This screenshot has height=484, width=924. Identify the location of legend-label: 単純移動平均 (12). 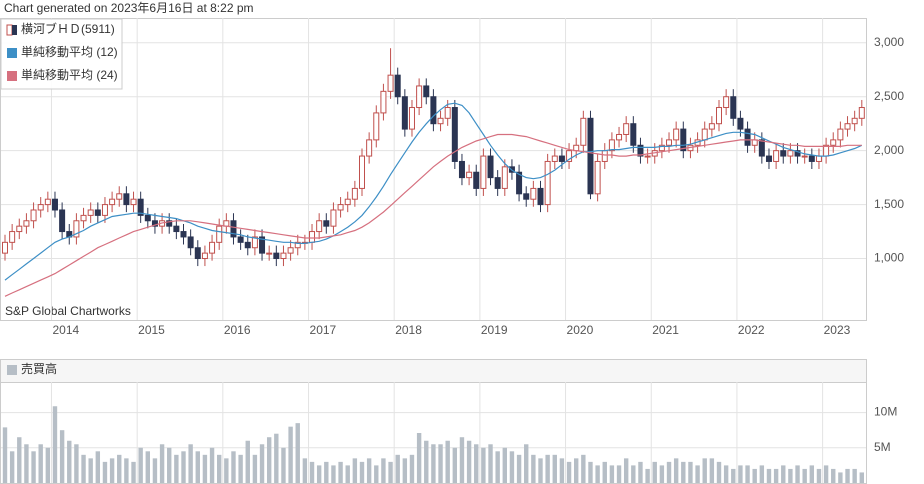
(69, 52).